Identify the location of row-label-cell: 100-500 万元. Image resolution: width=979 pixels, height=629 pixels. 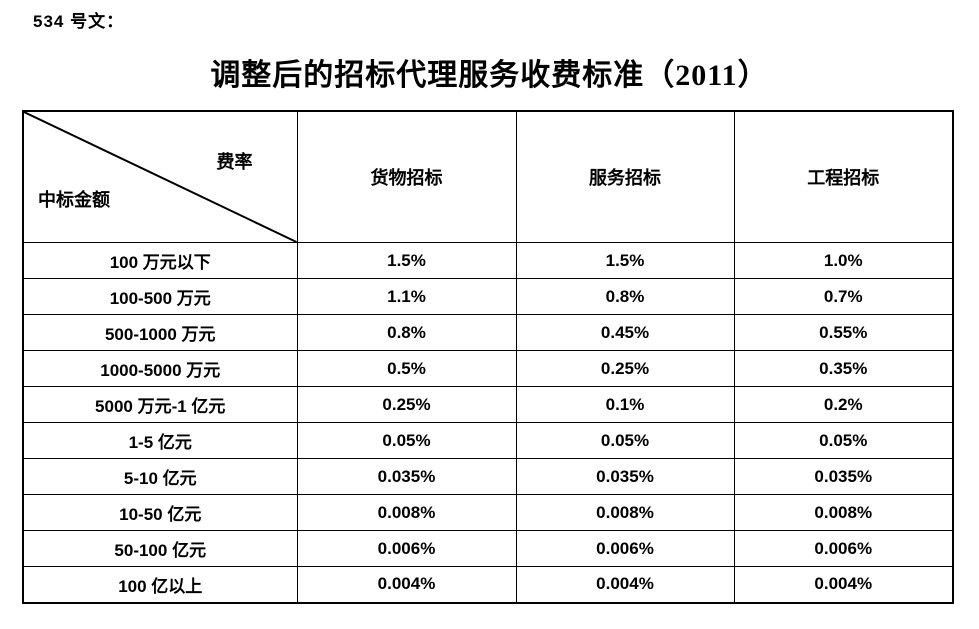
(160, 296).